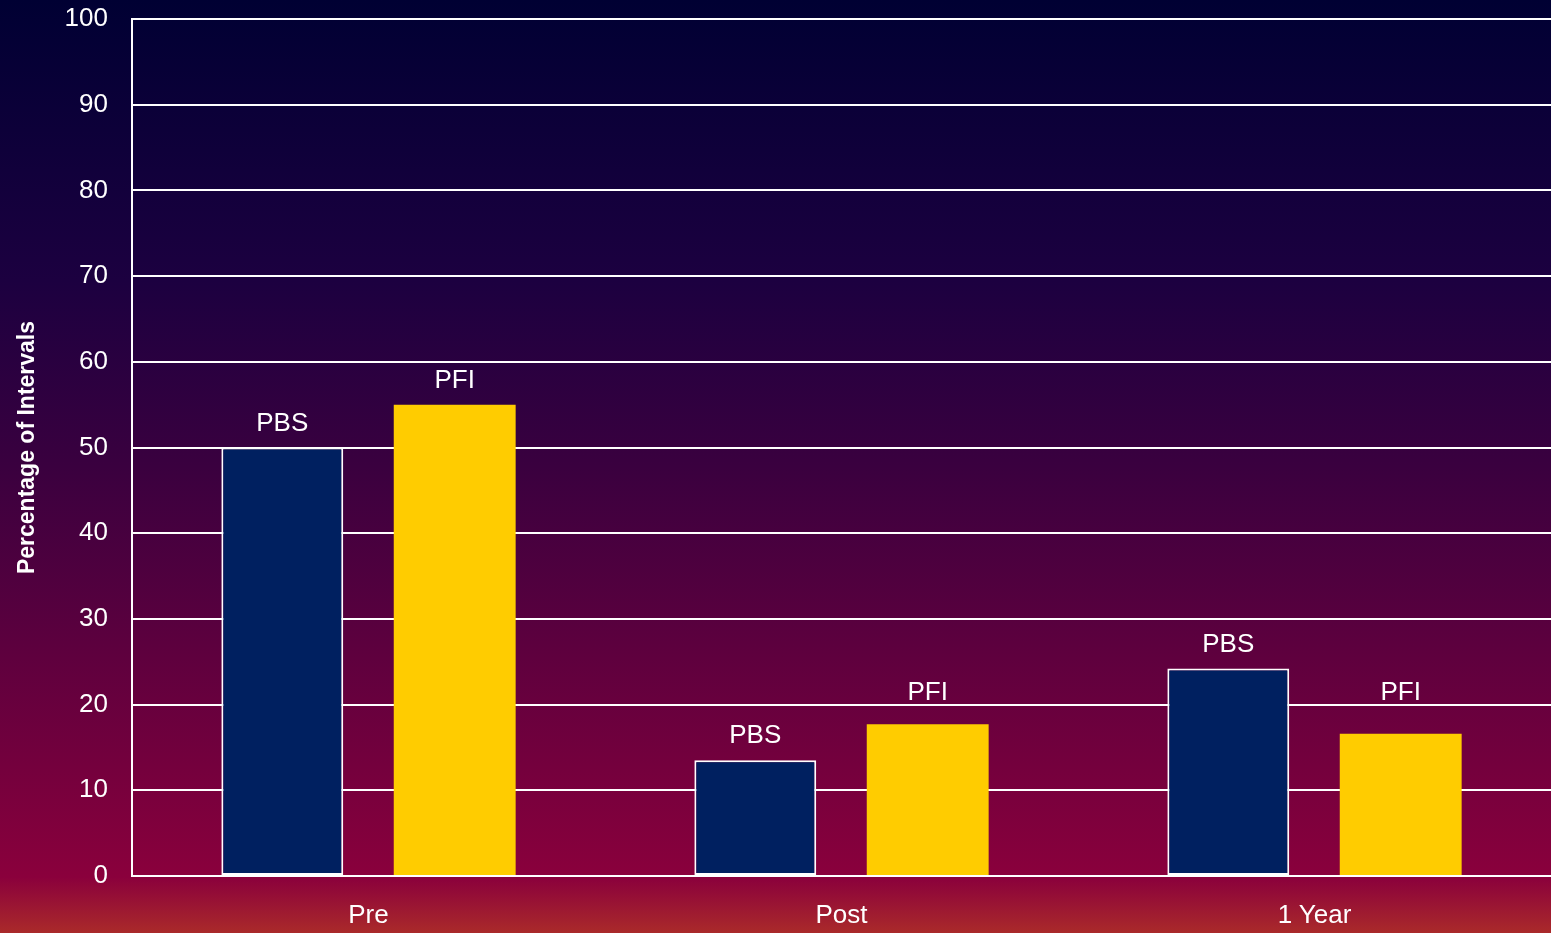  Describe the element at coordinates (93, 188) in the screenshot. I see `y-tick-label: 80` at that location.